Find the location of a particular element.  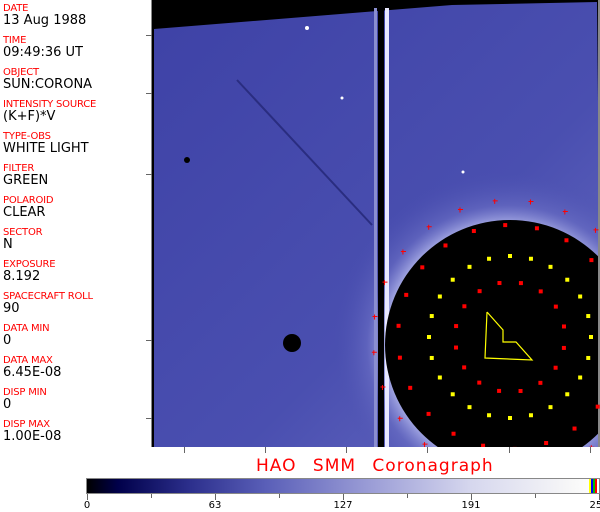

field-label: DATE is located at coordinates (16, 8).